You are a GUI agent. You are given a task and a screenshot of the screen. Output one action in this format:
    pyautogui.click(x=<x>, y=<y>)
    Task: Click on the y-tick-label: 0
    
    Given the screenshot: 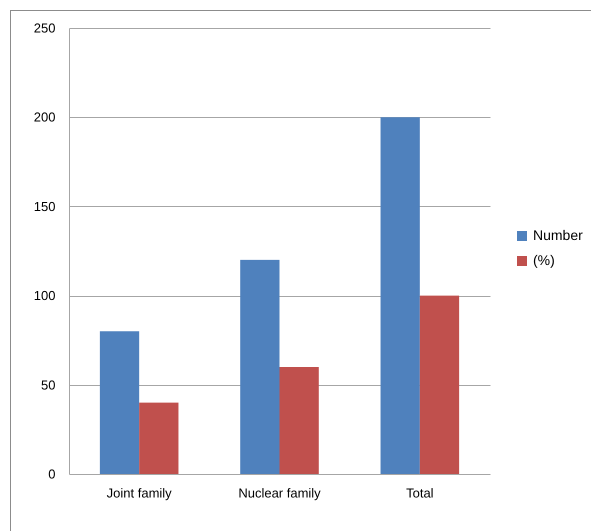 What is the action you would take?
    pyautogui.click(x=52, y=474)
    